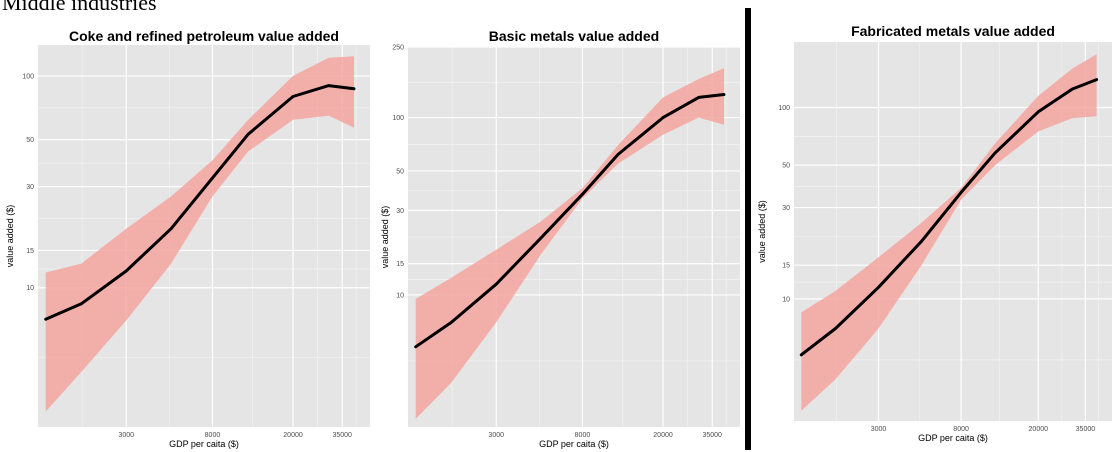  What do you see at coordinates (79, 7) in the screenshot?
I see `page-header: Middle industries` at bounding box center [79, 7].